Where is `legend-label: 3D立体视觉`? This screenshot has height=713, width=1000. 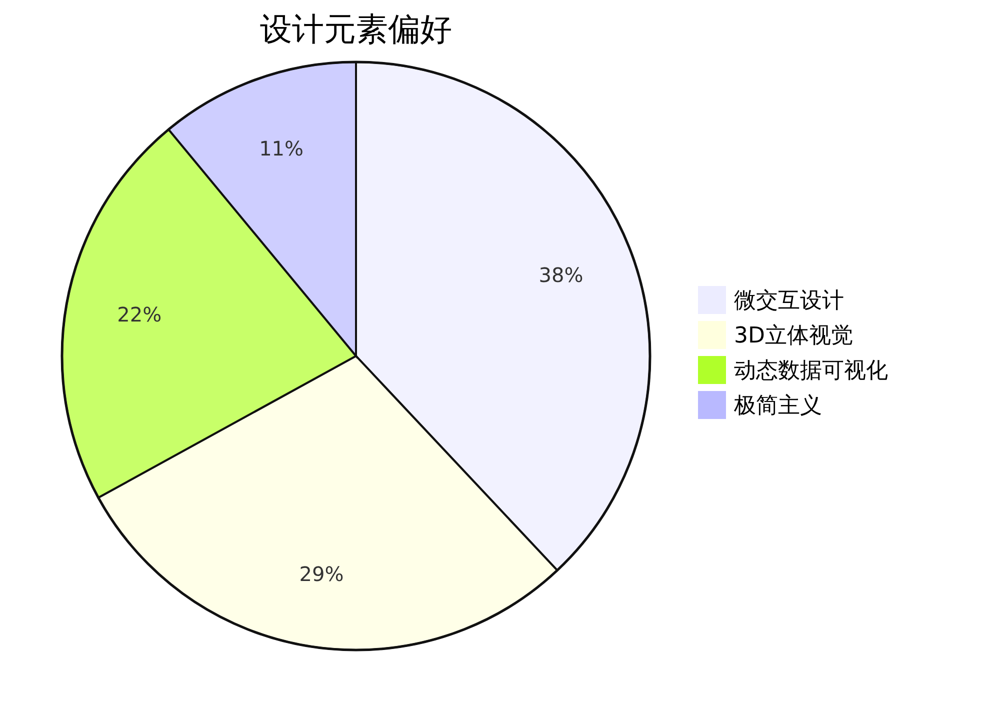 legend-label: 3D立体视觉 is located at coordinates (793, 336).